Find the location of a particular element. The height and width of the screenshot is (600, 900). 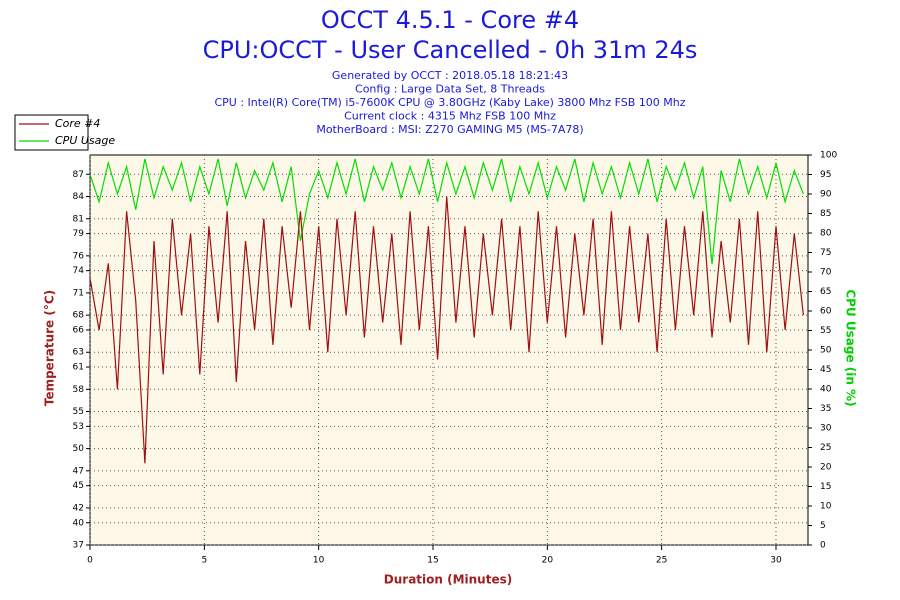

y-tick-label: 55 is located at coordinates (78, 412).